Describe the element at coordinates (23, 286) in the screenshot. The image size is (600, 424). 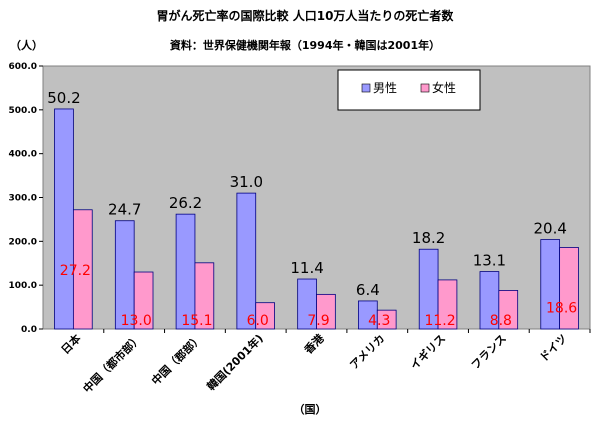
I see `y-tick-label: 100.0` at that location.